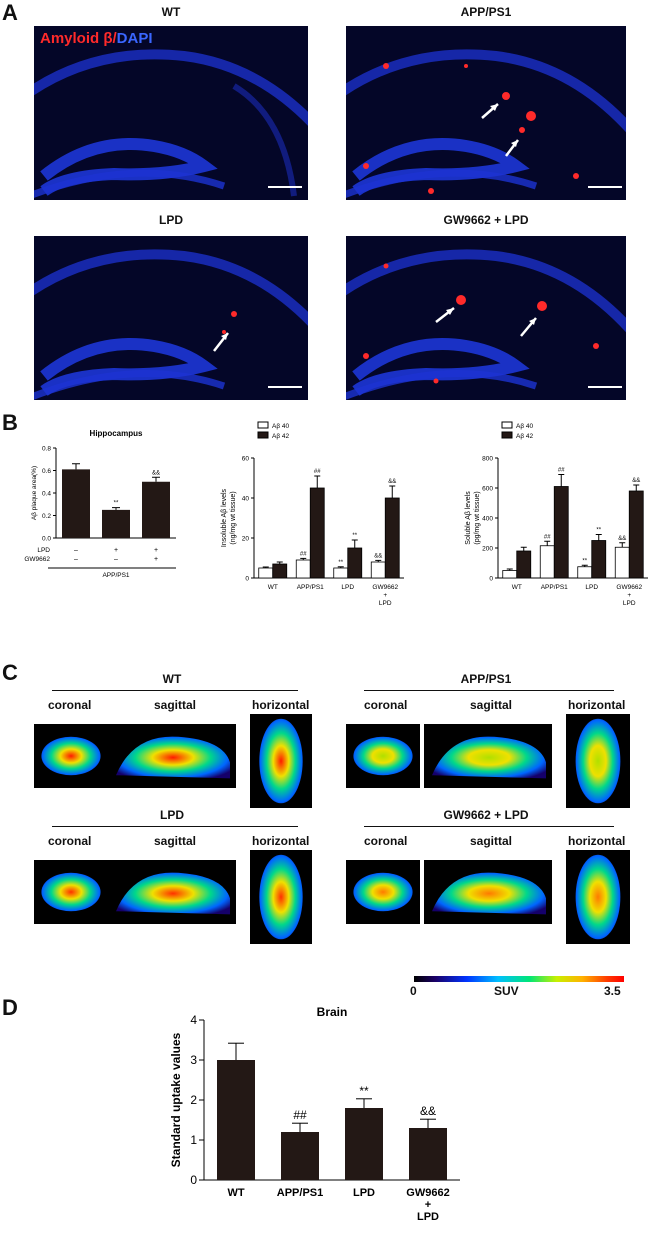 The width and height of the screenshot is (656, 1240). I want to click on y-tick-label: 0.4, so click(46, 493).